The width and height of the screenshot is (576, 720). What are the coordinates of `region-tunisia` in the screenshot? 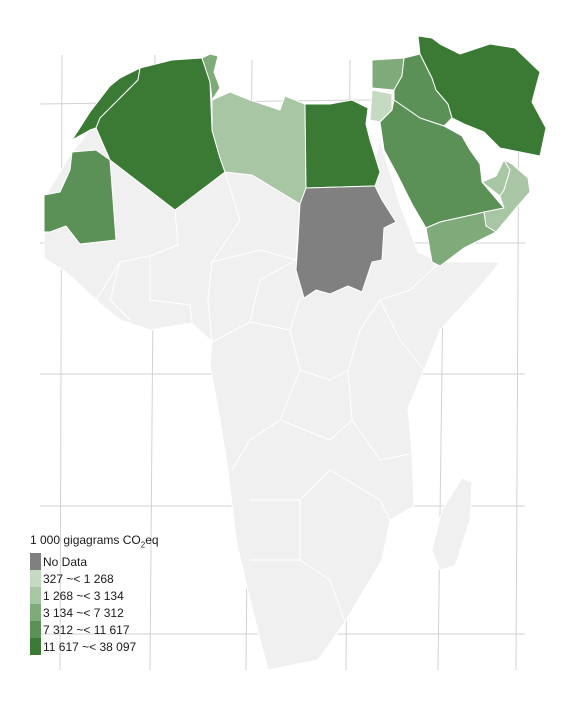 It's located at (211, 77).